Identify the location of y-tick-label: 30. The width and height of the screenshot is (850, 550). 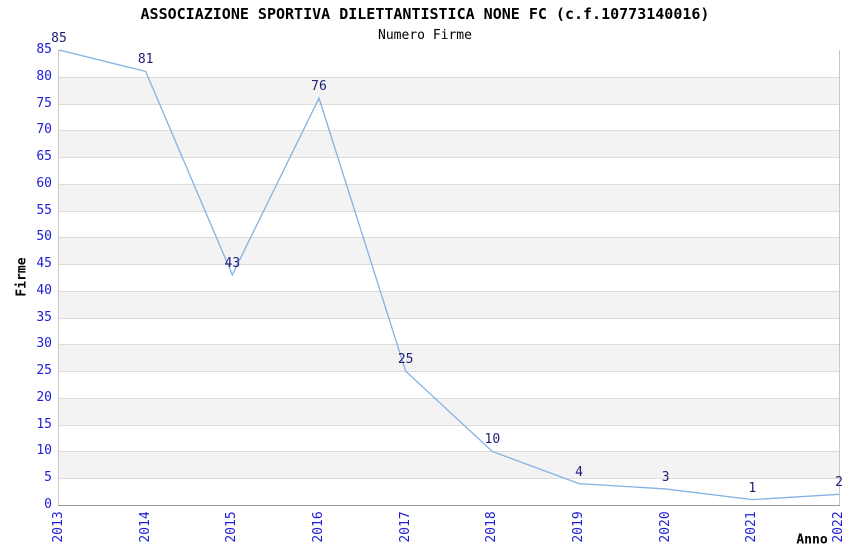
(44, 344).